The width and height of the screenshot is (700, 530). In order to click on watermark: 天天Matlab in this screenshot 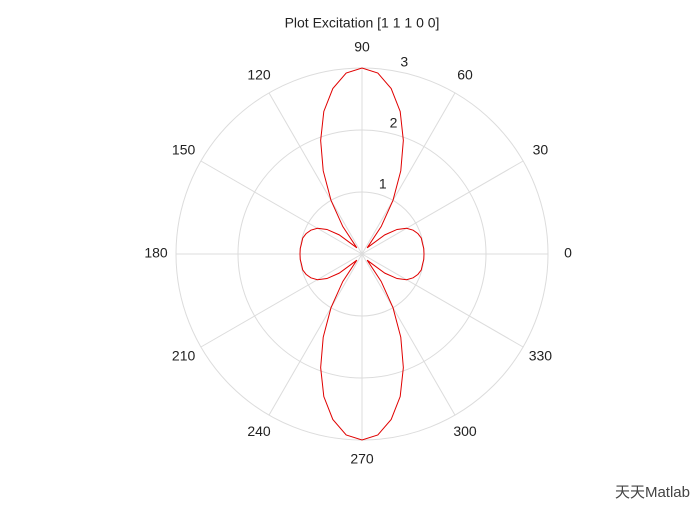, I will do `click(652, 492)`.